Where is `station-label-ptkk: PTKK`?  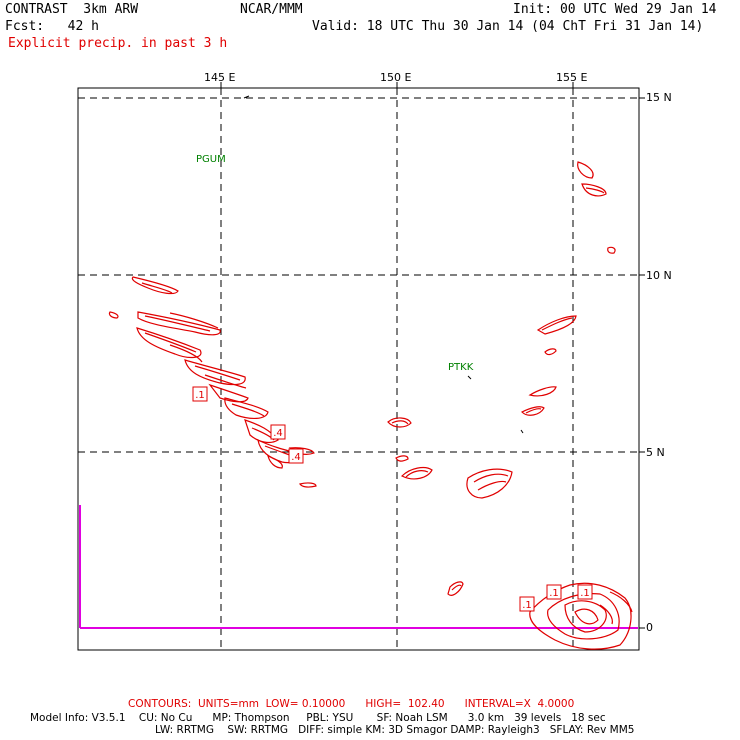 station-label-ptkk: PTKK is located at coordinates (461, 367).